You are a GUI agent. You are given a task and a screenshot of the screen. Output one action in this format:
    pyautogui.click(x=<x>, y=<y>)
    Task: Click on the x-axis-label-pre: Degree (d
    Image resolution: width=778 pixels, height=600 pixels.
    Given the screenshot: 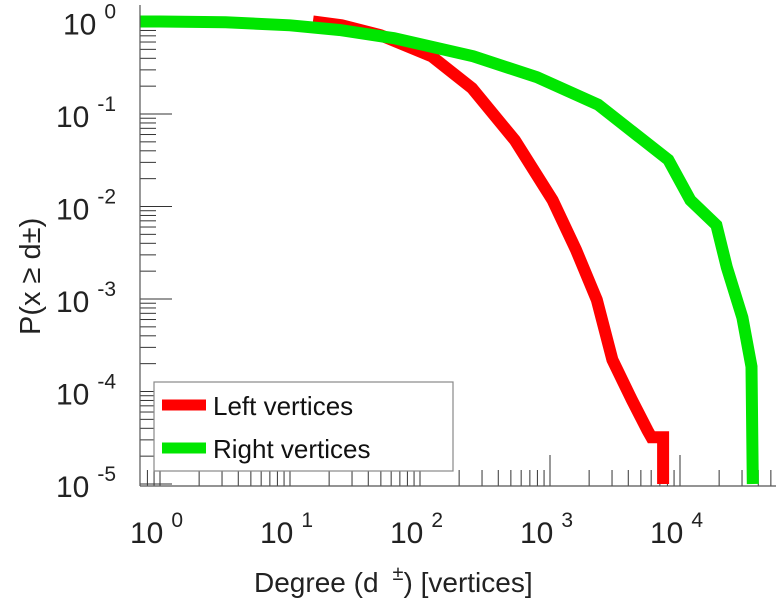 What is the action you would take?
    pyautogui.click(x=316, y=582)
    